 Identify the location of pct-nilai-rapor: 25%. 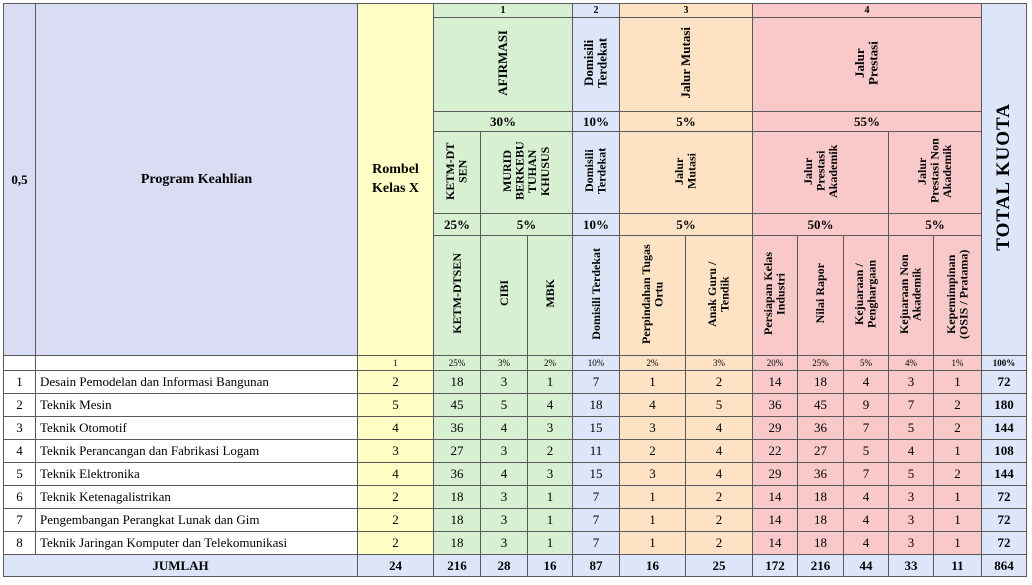
(820, 363).